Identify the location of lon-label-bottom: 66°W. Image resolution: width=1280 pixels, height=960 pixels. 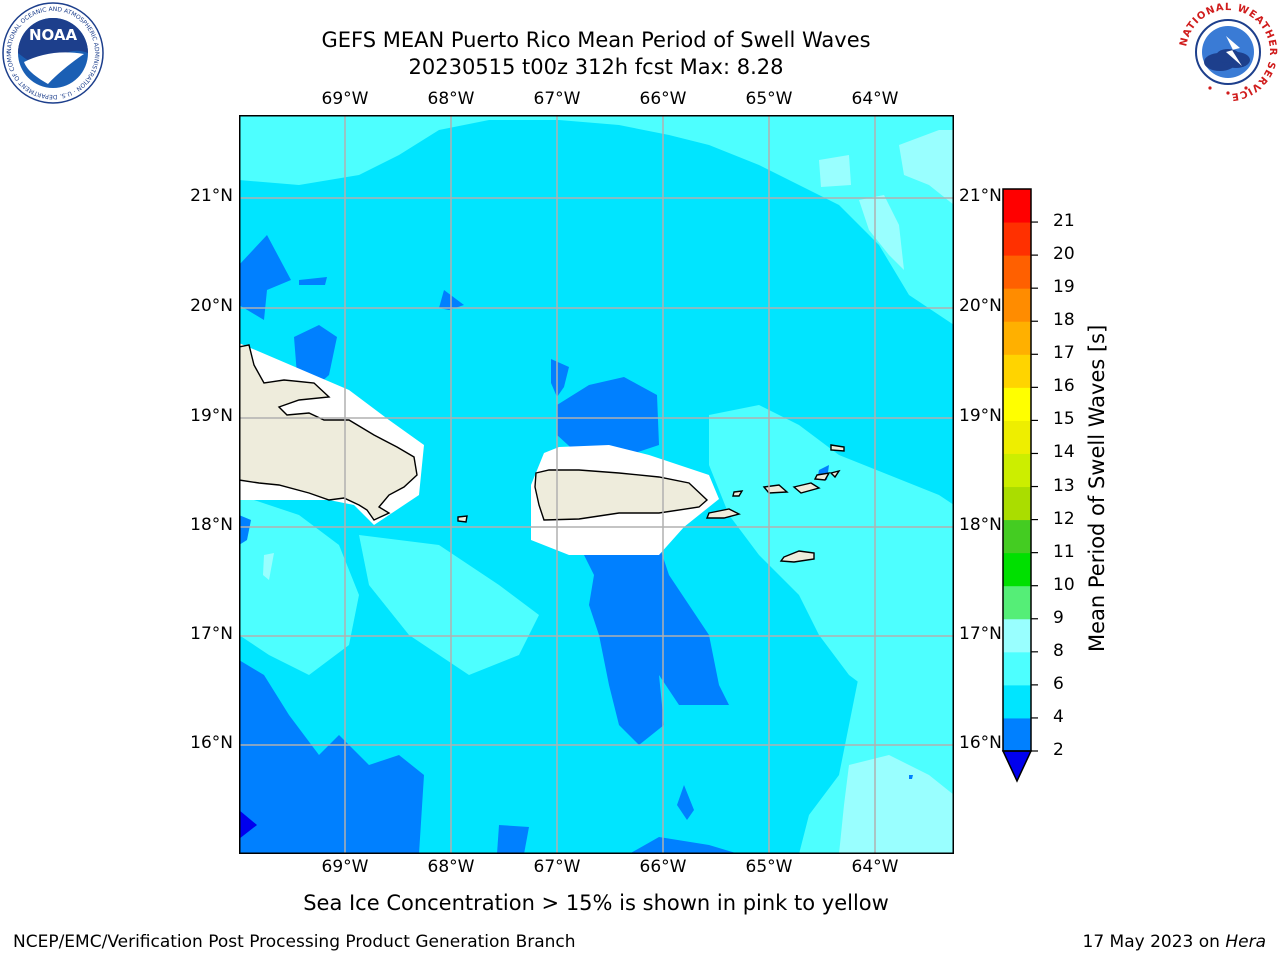
(663, 867).